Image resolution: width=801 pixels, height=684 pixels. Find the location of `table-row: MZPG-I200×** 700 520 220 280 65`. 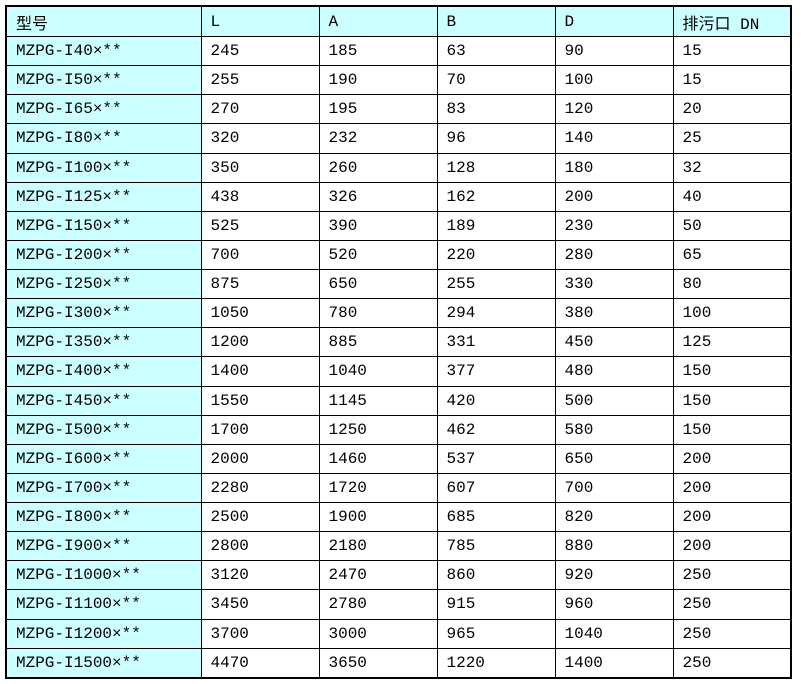

table-row: MZPG-I200×** 700 520 220 280 65 is located at coordinates (398, 255).